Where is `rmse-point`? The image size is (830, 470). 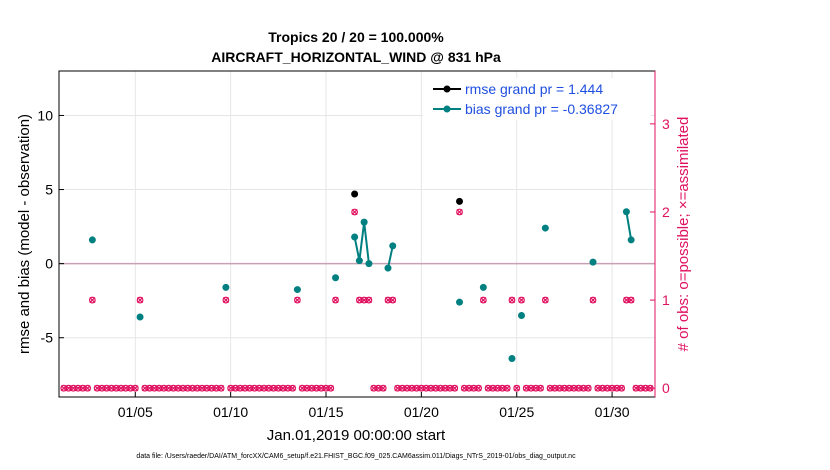
rmse-point is located at coordinates (355, 194).